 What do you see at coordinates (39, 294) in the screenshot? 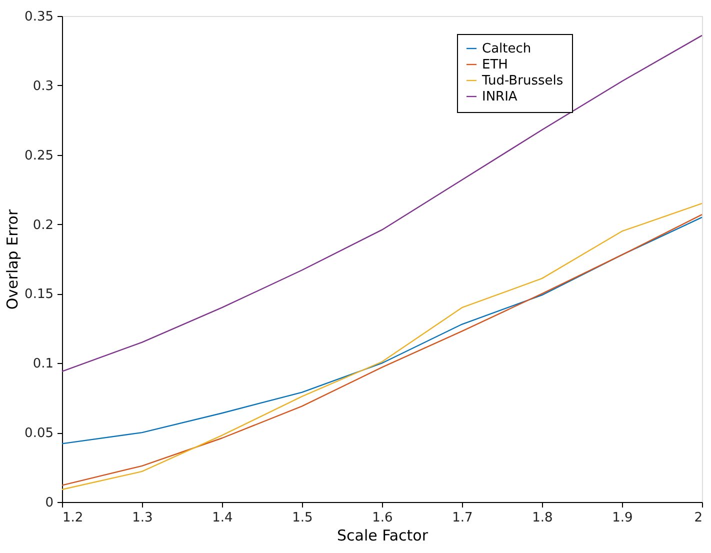
I see `y-tick-label: 0.15` at bounding box center [39, 294].